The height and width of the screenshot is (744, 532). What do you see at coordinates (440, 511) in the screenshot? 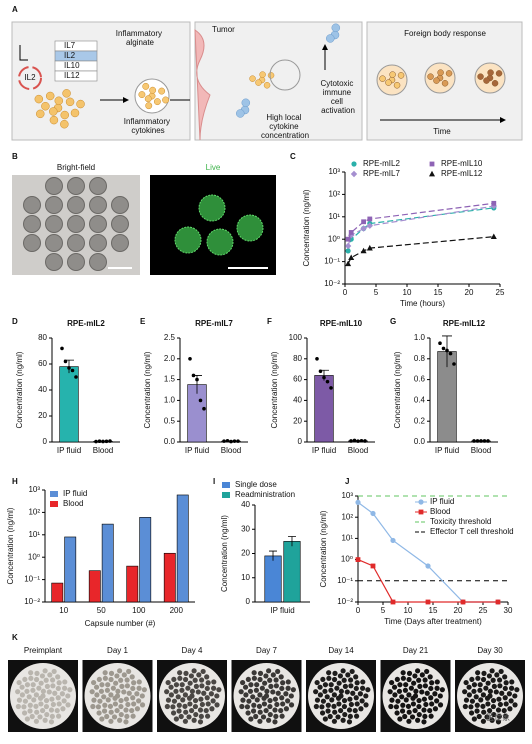
I see `legend-label: Blood` at bounding box center [440, 511].